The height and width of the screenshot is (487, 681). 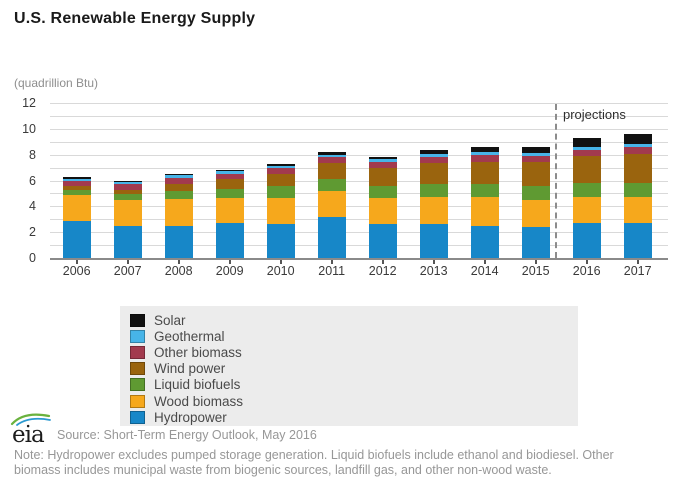 What do you see at coordinates (484, 173) in the screenshot?
I see `bar-2014-wind-power` at bounding box center [484, 173].